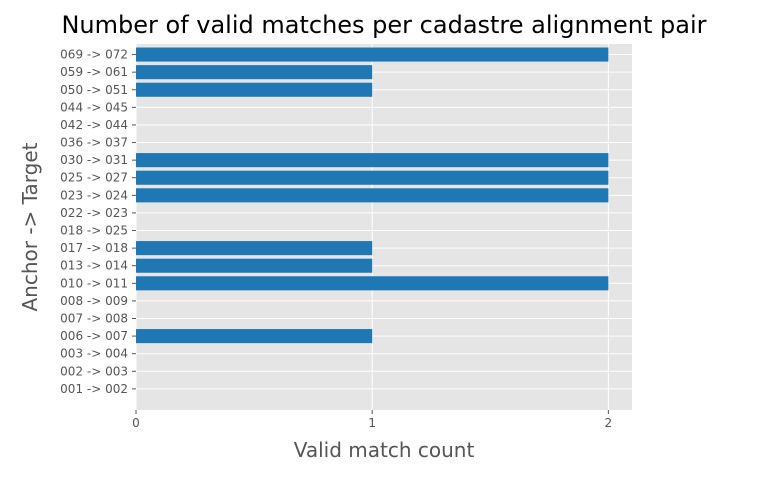  Describe the element at coordinates (384, 450) in the screenshot. I see `x-axis-label: Valid match count` at that location.